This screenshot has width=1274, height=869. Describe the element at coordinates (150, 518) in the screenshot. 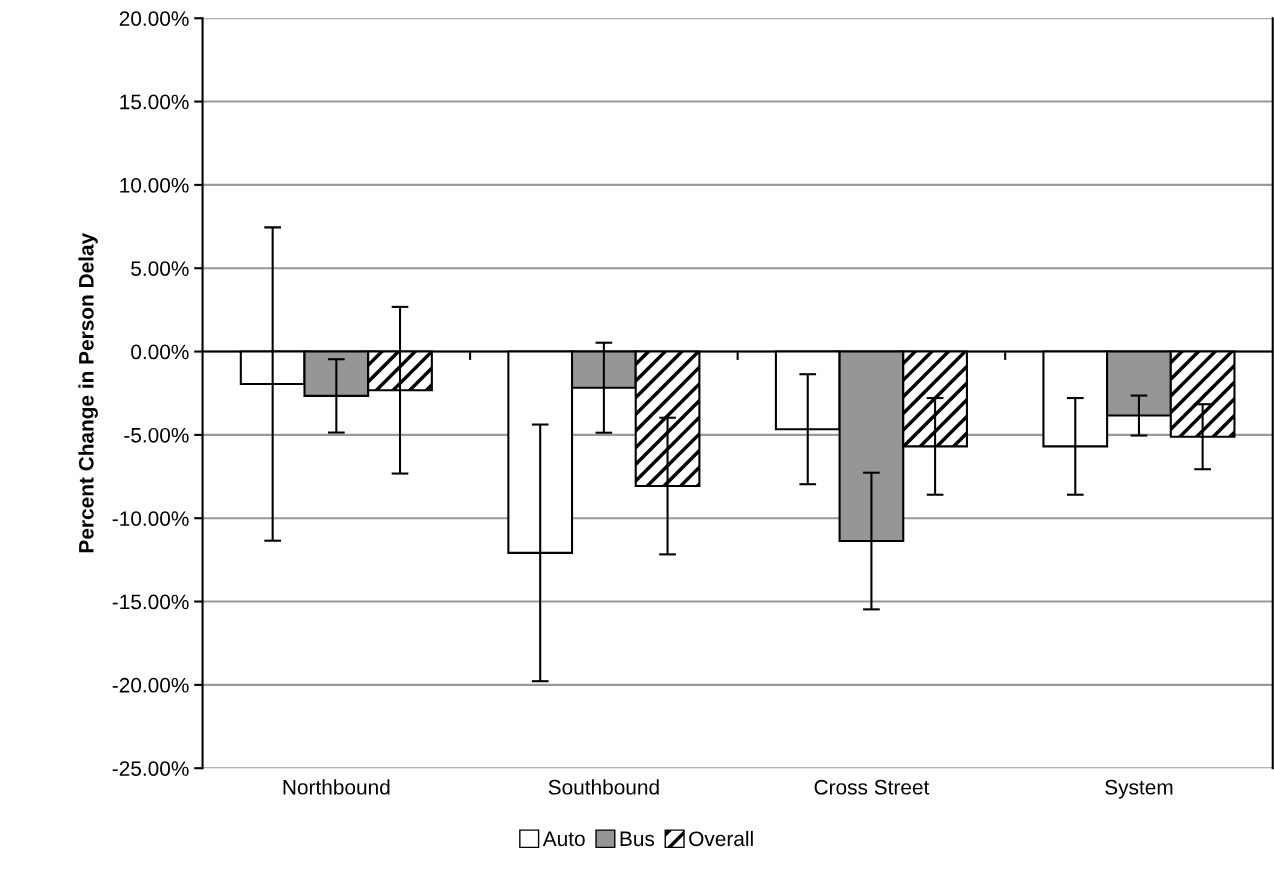

I see `y-tick-label: -10.00%` at that location.